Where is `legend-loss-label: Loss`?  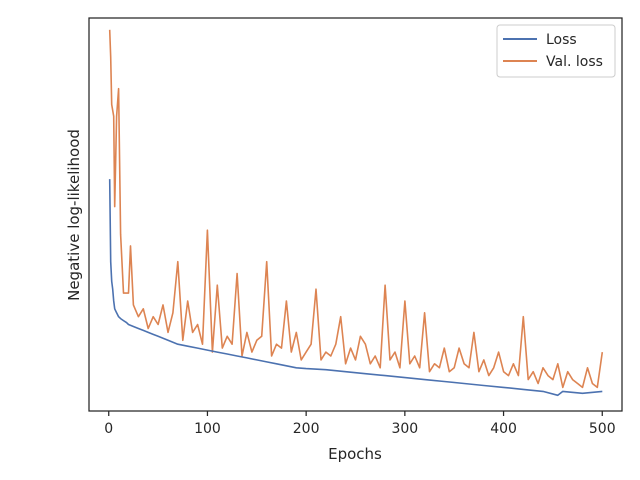 legend-loss-label: Loss is located at coordinates (561, 40).